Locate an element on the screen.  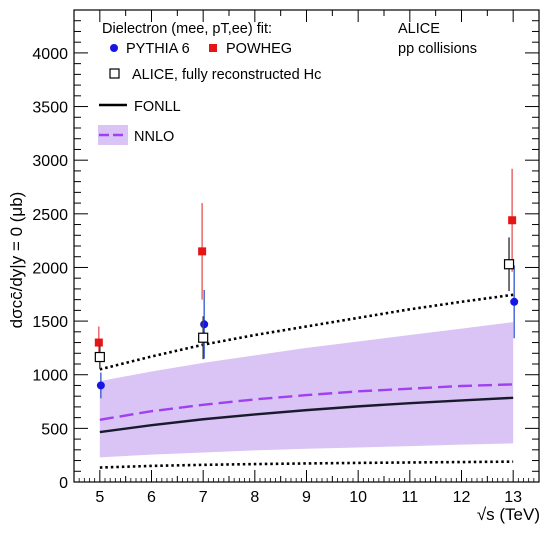
legend-label-alice-hc: ALICE, fully reconstructed Hc is located at coordinates (226, 75).